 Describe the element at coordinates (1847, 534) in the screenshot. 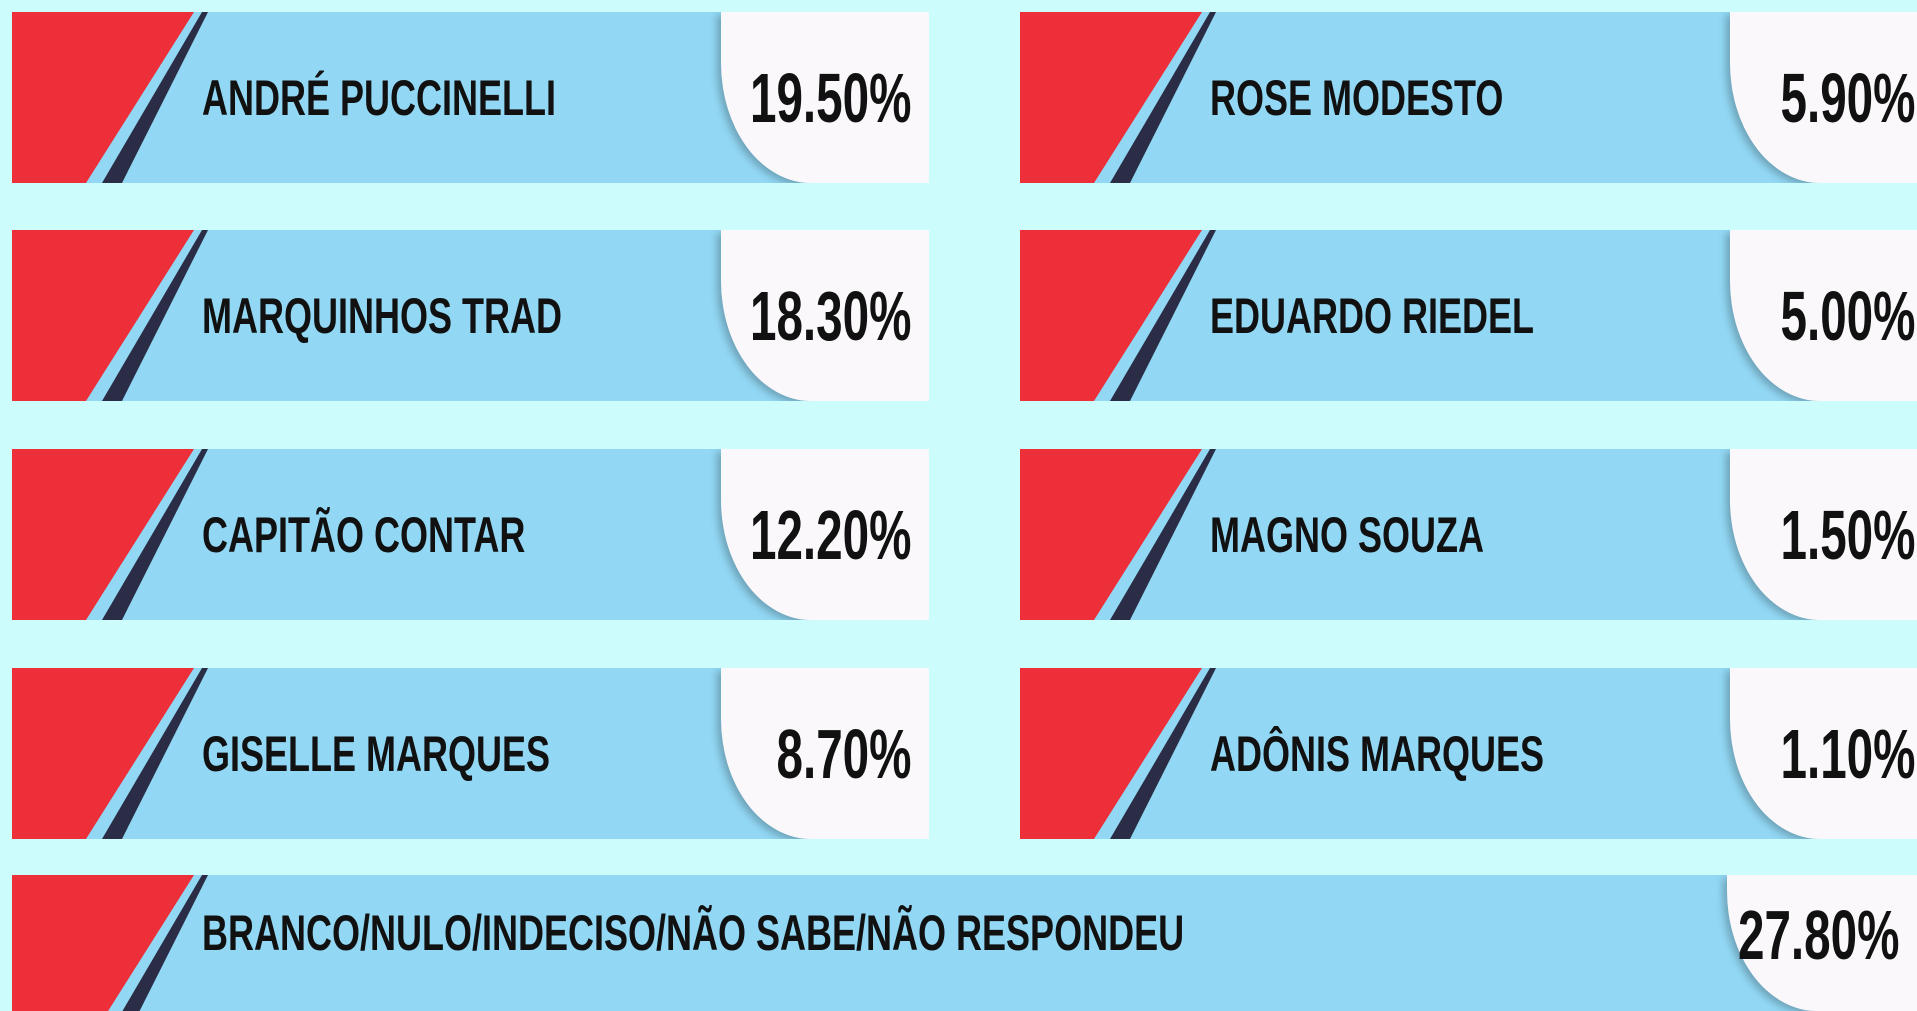

I see `percent-value: 1.50%` at that location.